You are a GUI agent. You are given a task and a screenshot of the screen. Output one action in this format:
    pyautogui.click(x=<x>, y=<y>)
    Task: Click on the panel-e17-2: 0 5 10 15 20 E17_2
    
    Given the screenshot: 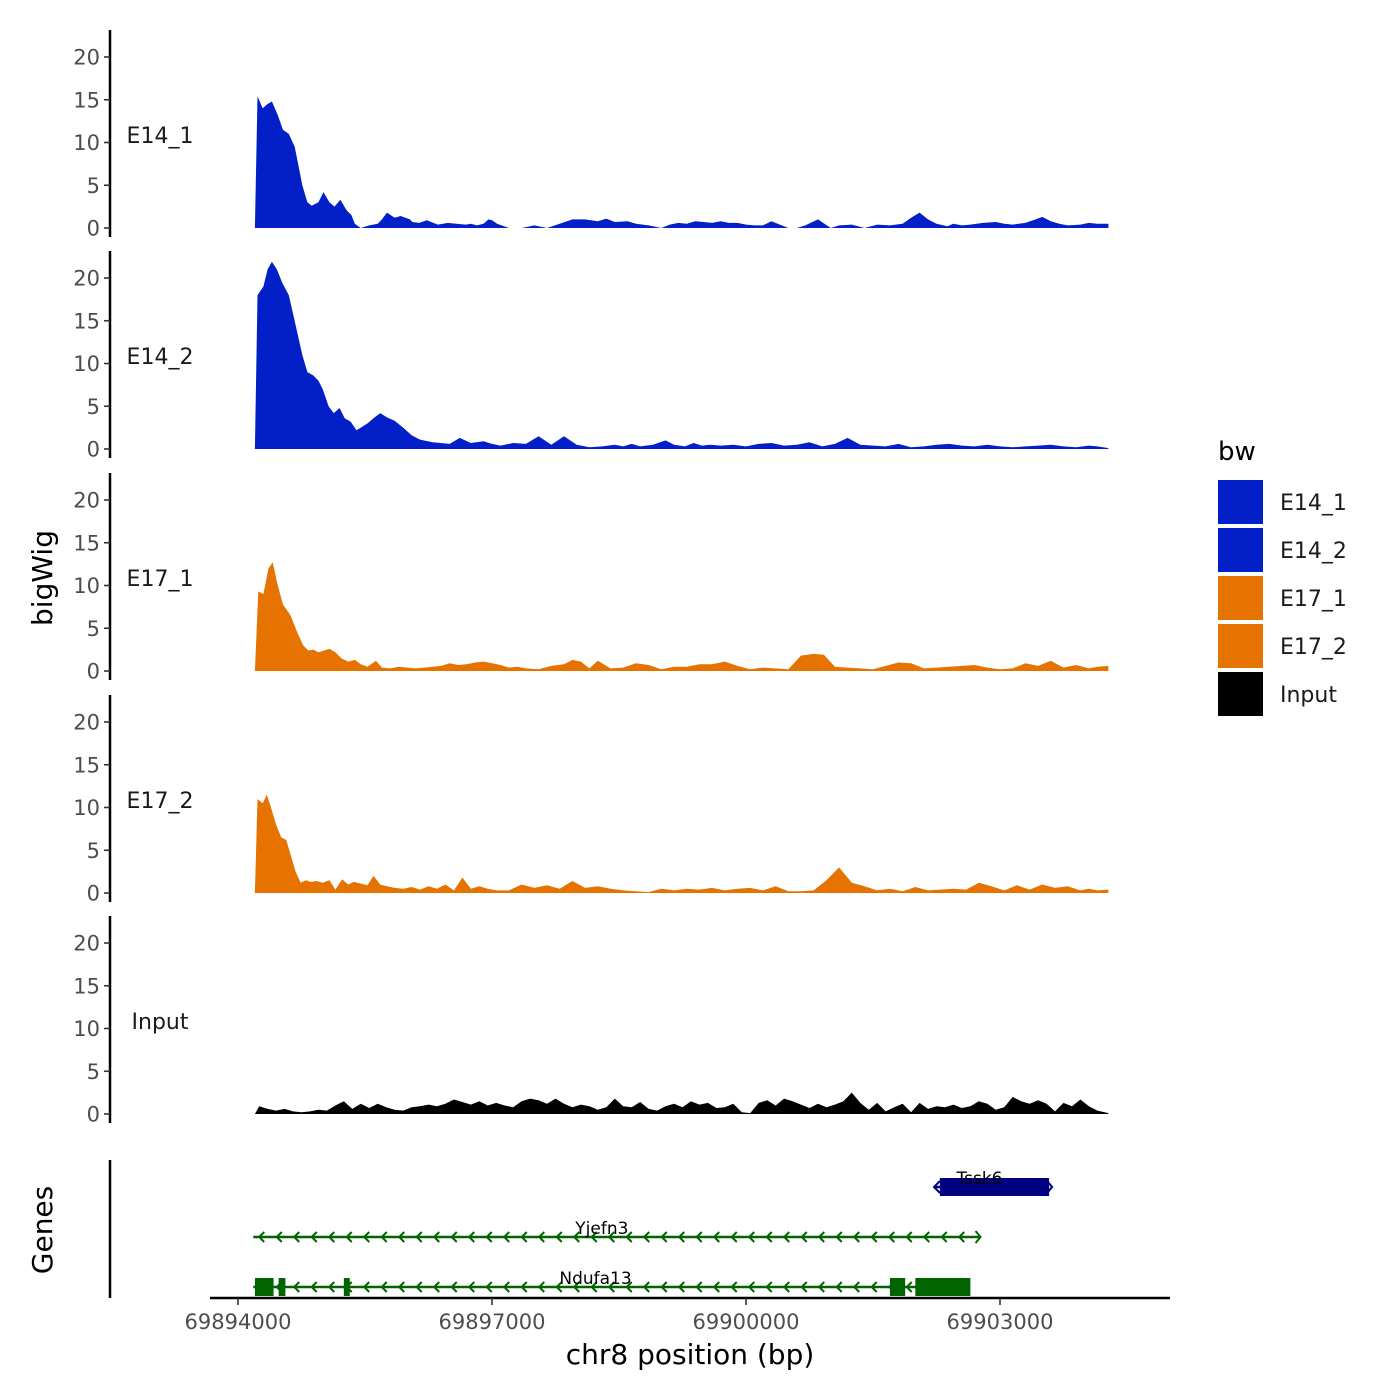 What is the action you would take?
    pyautogui.click(x=591, y=800)
    